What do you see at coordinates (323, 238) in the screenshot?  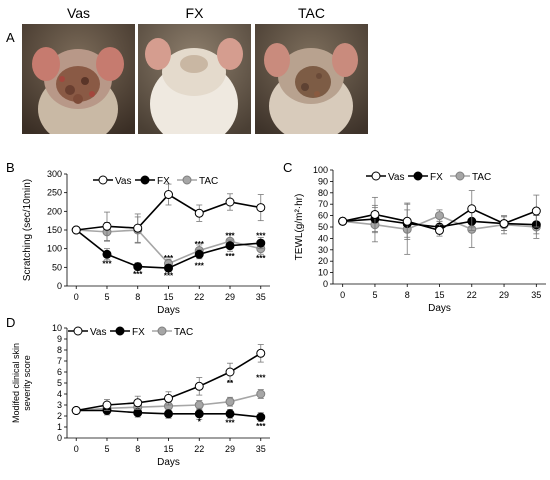 I see `y-tick-label: 40` at bounding box center [323, 238].